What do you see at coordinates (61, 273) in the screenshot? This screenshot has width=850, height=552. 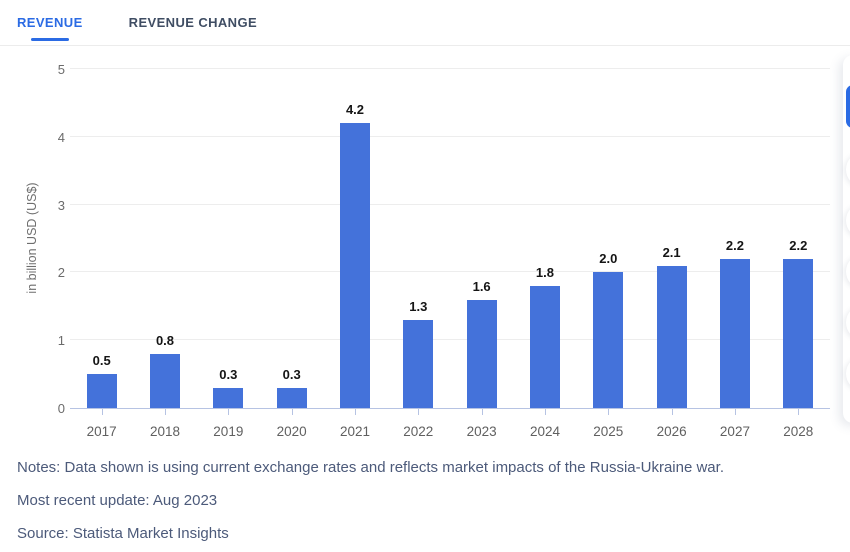 I see `y-tick-label-2: 2` at bounding box center [61, 273].